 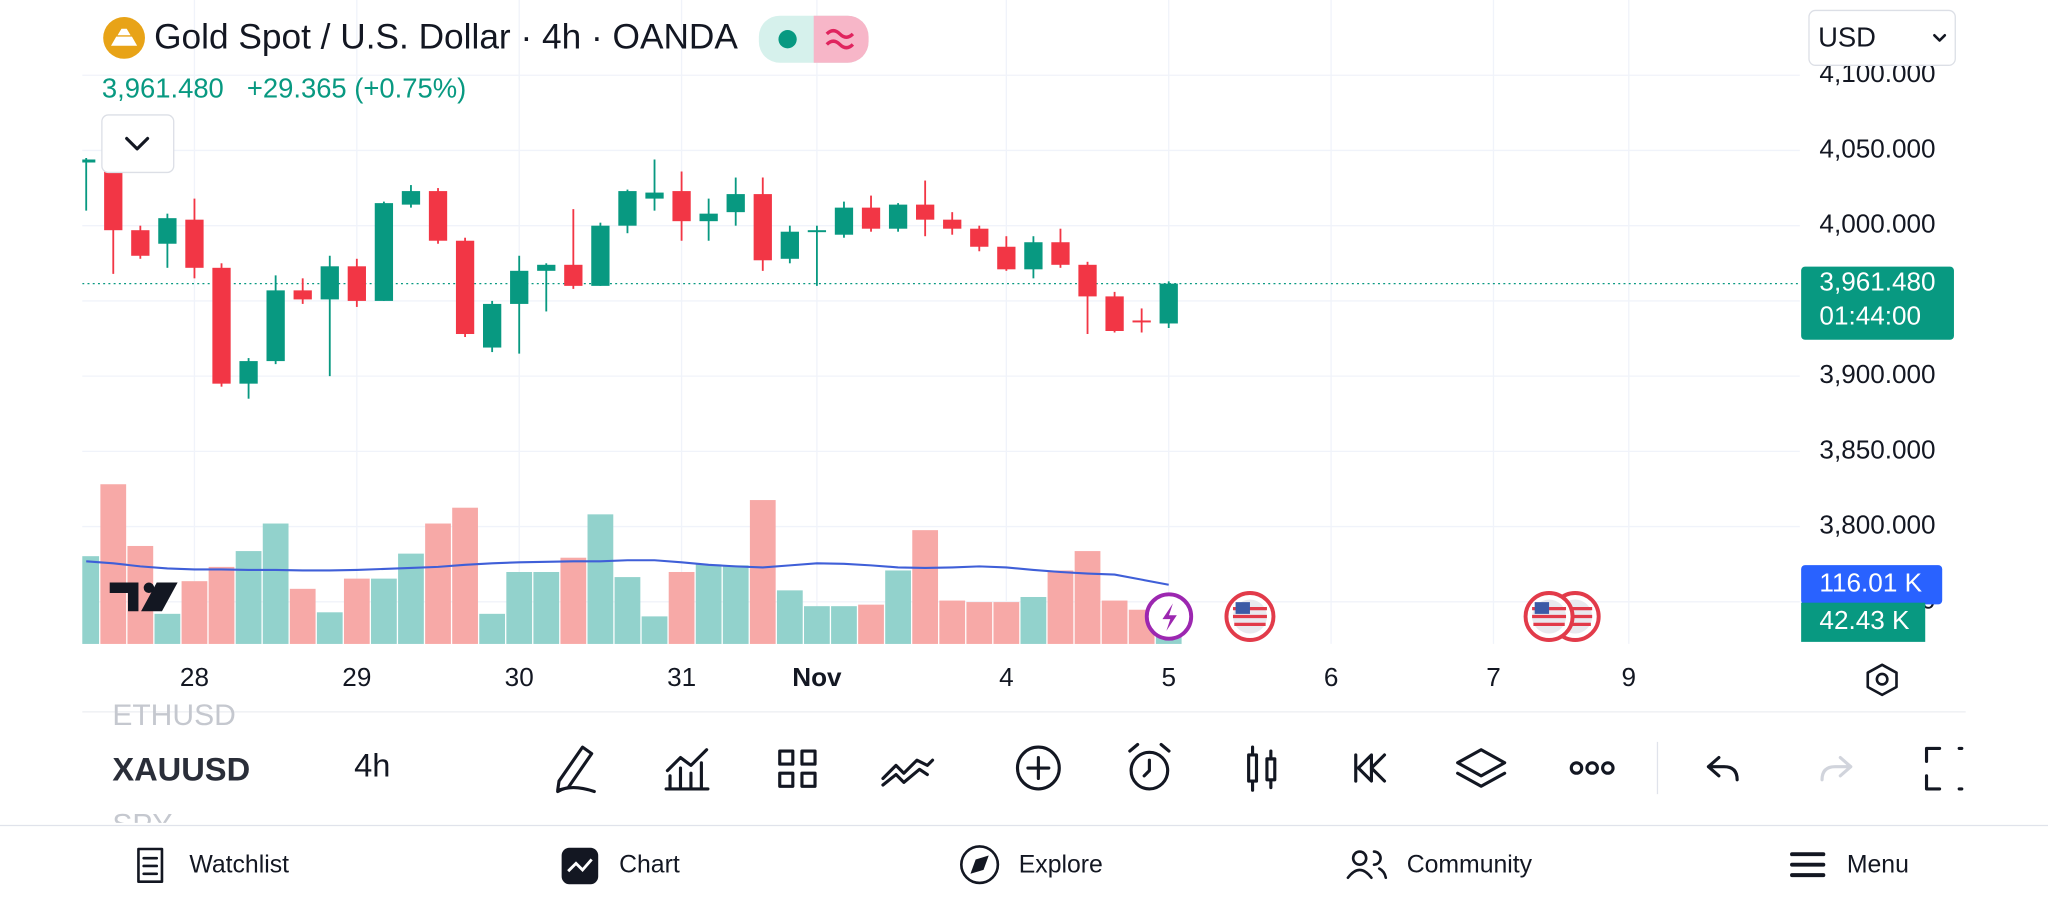 What do you see at coordinates (1877, 224) in the screenshot?
I see `y-tick-label: 4,000.000` at bounding box center [1877, 224].